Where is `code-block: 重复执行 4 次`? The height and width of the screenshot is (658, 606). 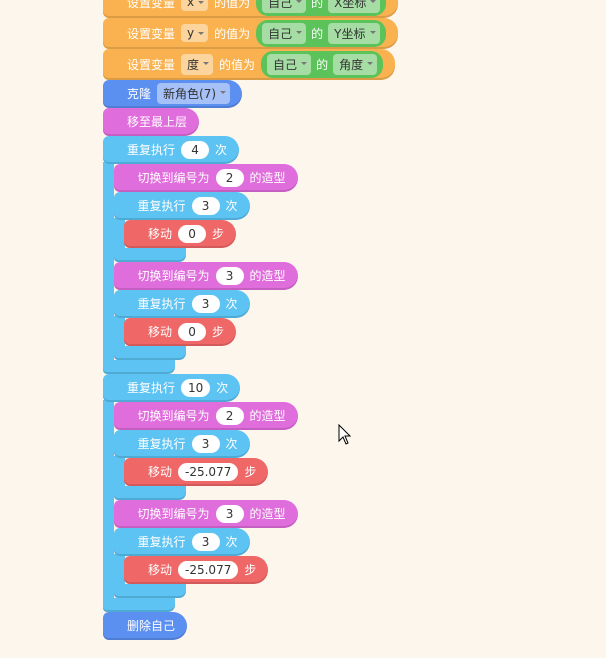
code-block: 重复执行 4 次 is located at coordinates (171, 149).